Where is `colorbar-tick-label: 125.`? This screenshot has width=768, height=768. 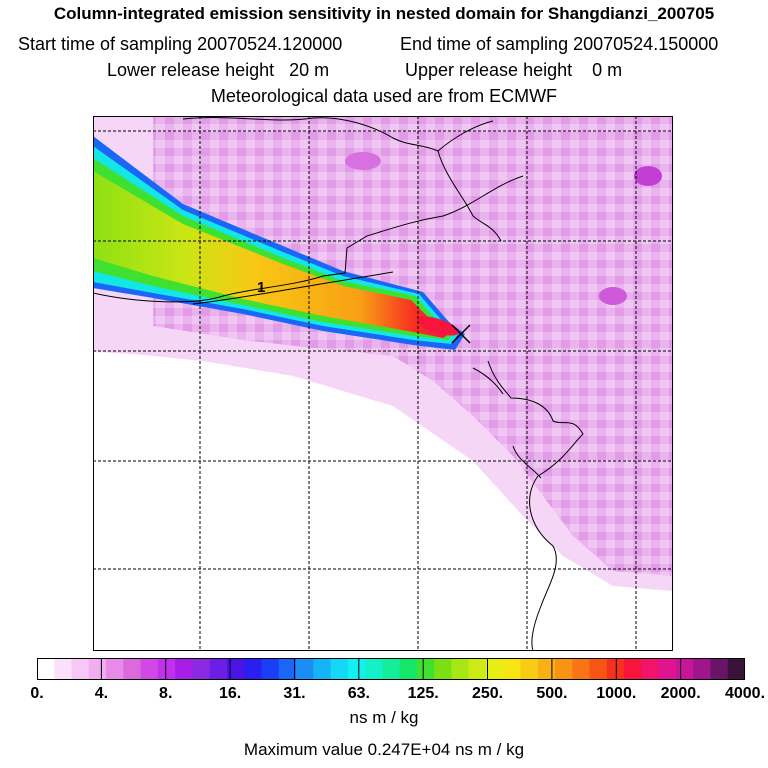
colorbar-tick-label: 125. is located at coordinates (423, 693).